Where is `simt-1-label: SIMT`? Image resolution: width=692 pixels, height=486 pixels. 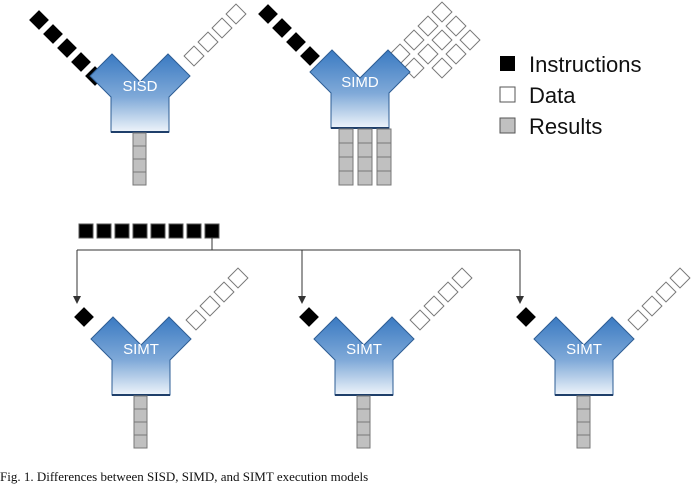
simt-1-label: SIMT is located at coordinates (141, 349).